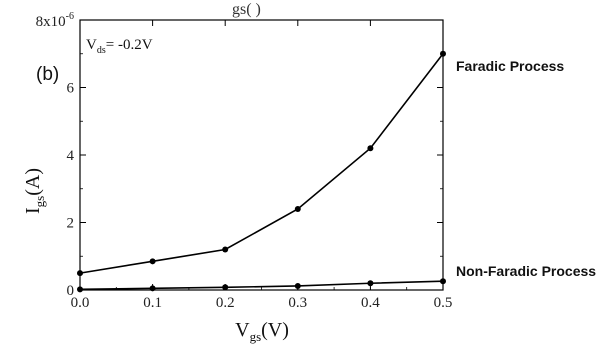 Image resolution: width=611 pixels, height=347 pixels. Describe the element at coordinates (34, 191) in the screenshot. I see `y-axis-title: Igs(A)` at that location.